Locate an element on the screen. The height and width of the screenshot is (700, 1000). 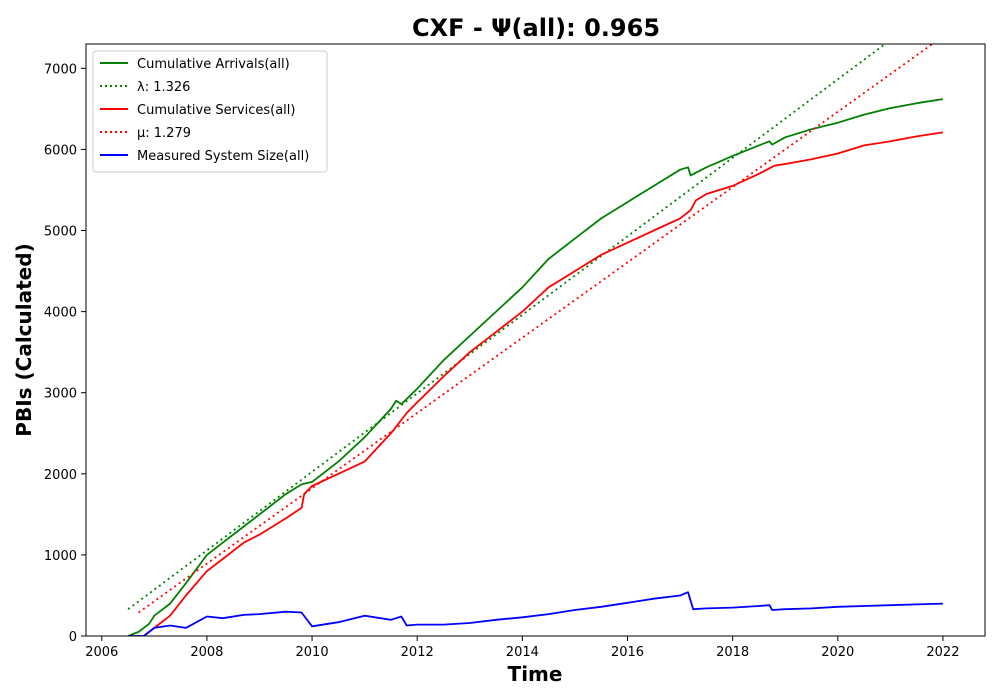
y-tick-label: 7000 is located at coordinates (60, 69).